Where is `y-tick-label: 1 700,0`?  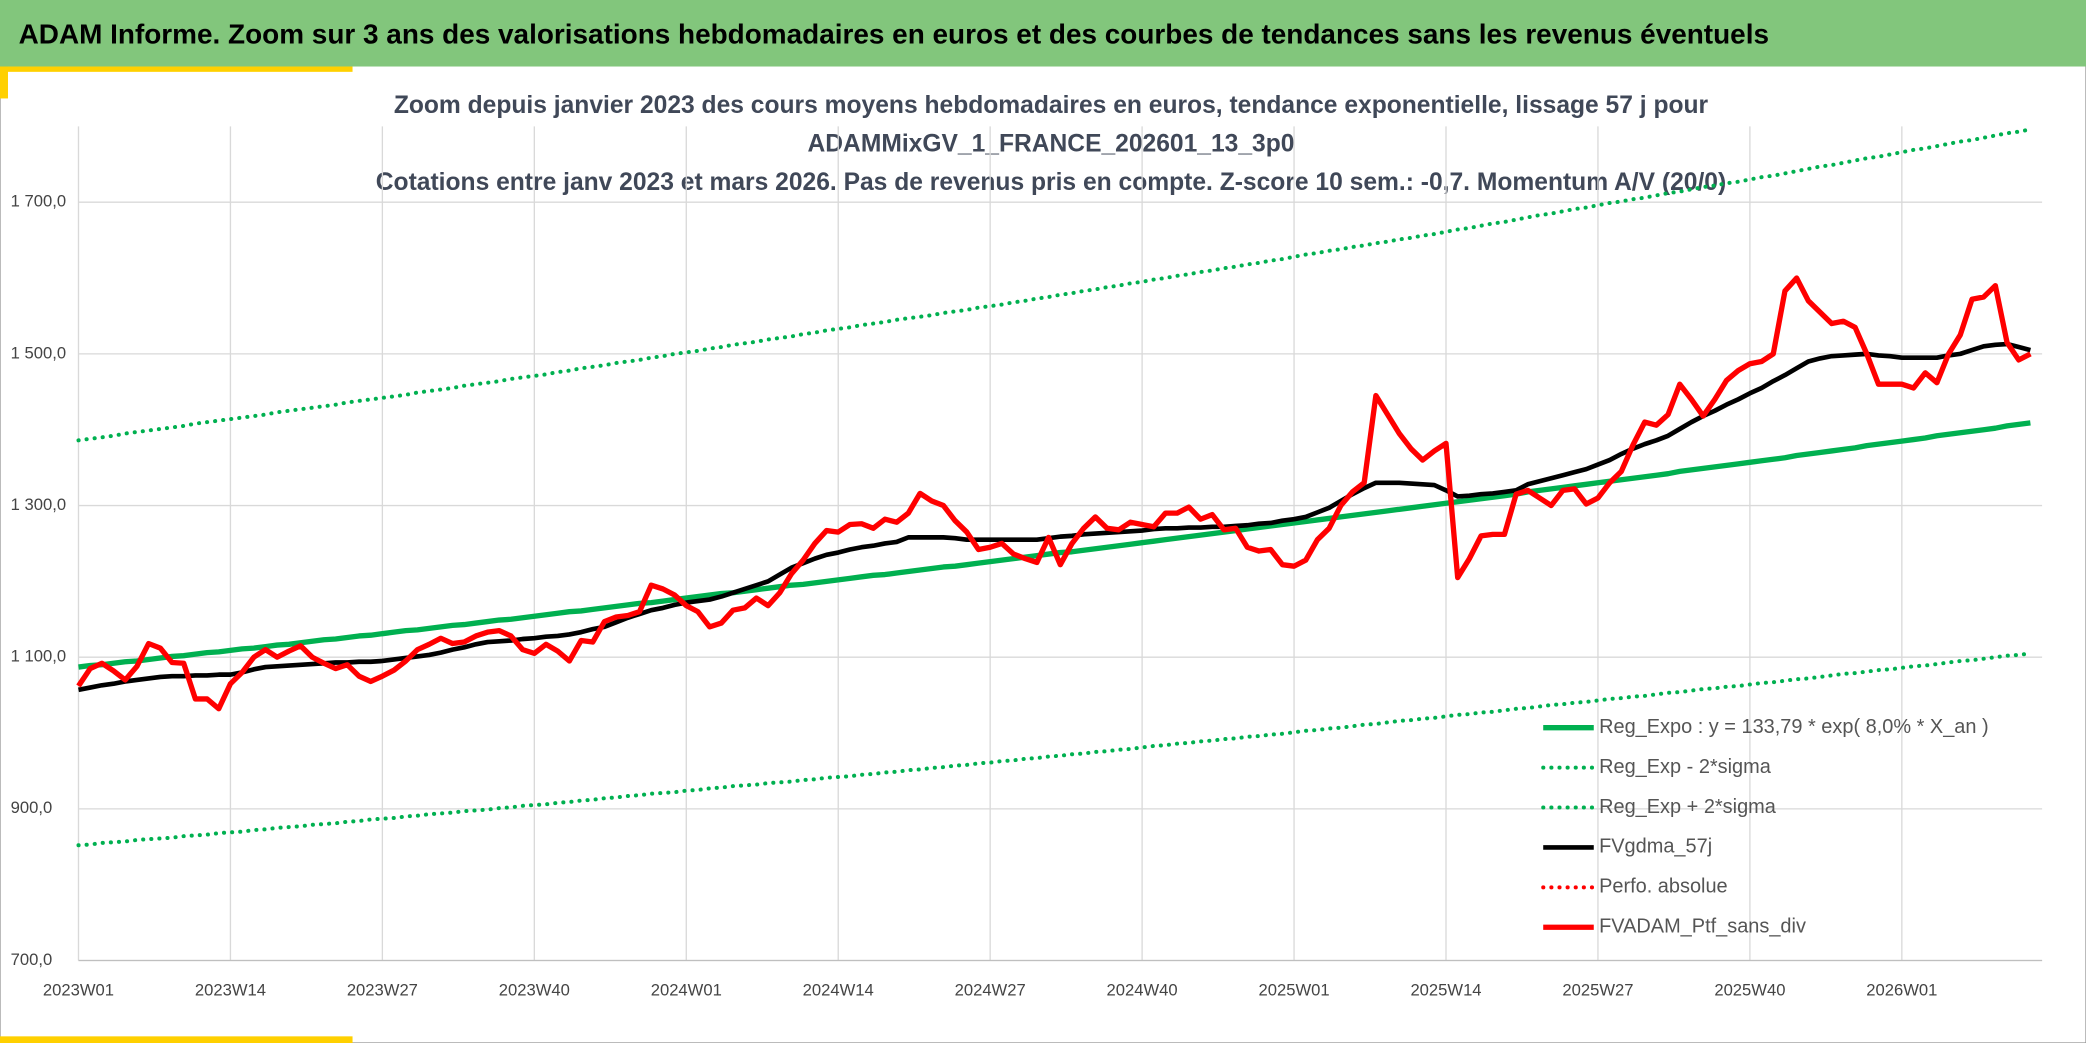 y-tick-label: 1 700,0 is located at coordinates (38, 201).